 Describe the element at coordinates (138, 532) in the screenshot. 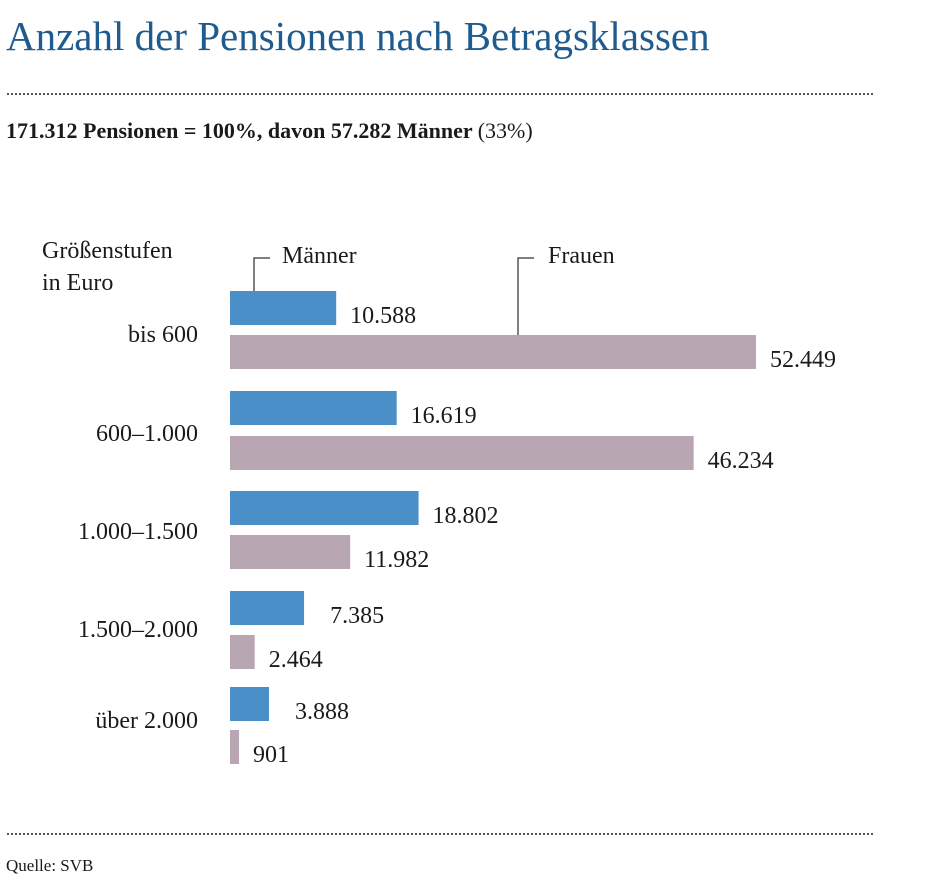

I see `category-label: 1.000–1.500` at that location.